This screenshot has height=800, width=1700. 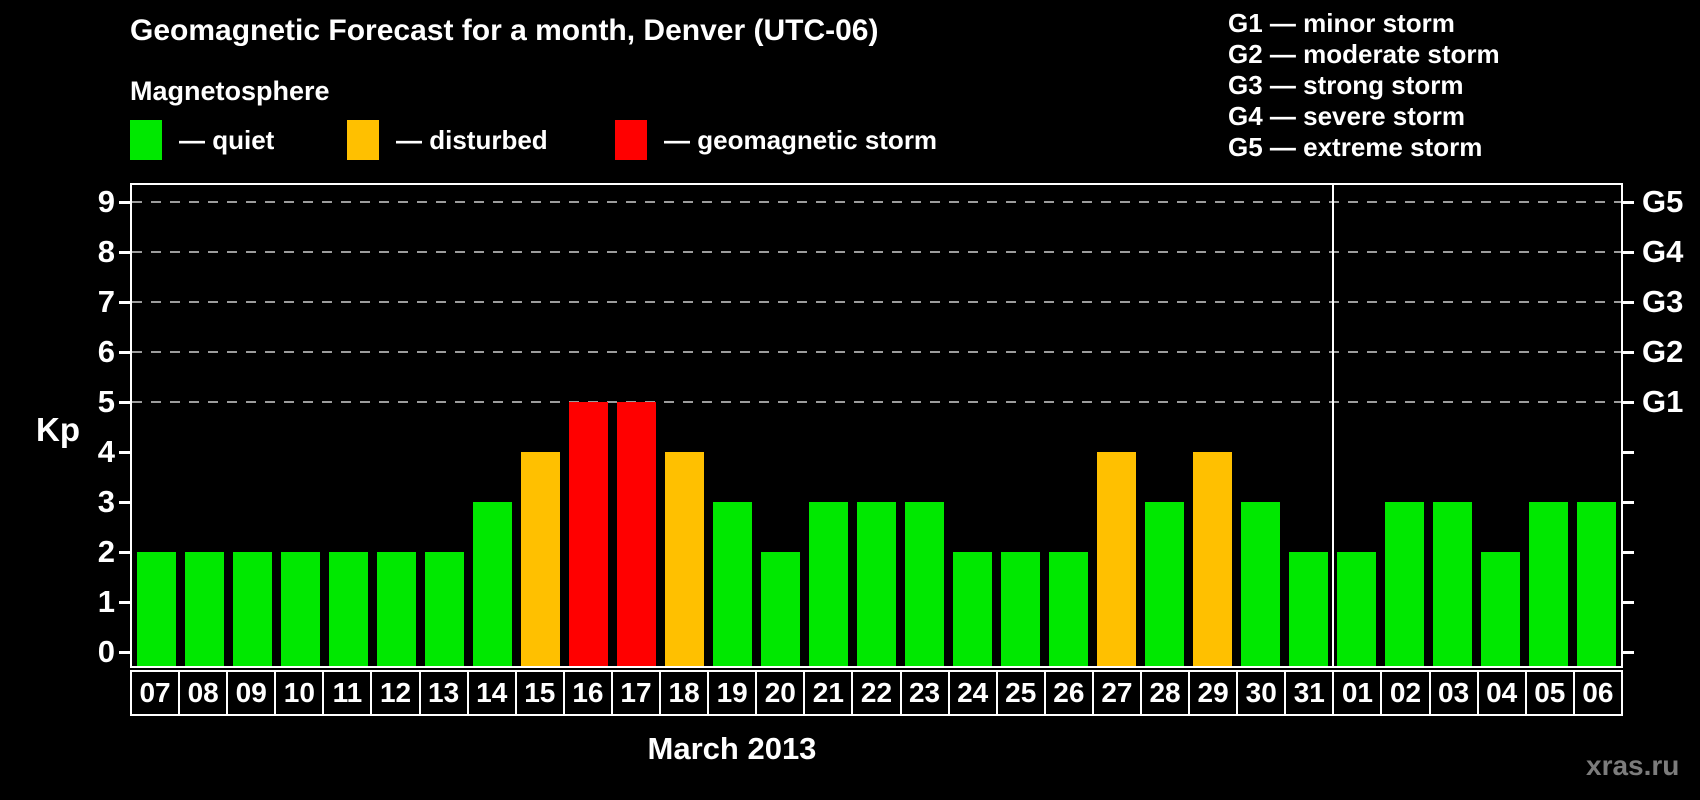 I want to click on day-label-02: 02, so click(x=1405, y=693).